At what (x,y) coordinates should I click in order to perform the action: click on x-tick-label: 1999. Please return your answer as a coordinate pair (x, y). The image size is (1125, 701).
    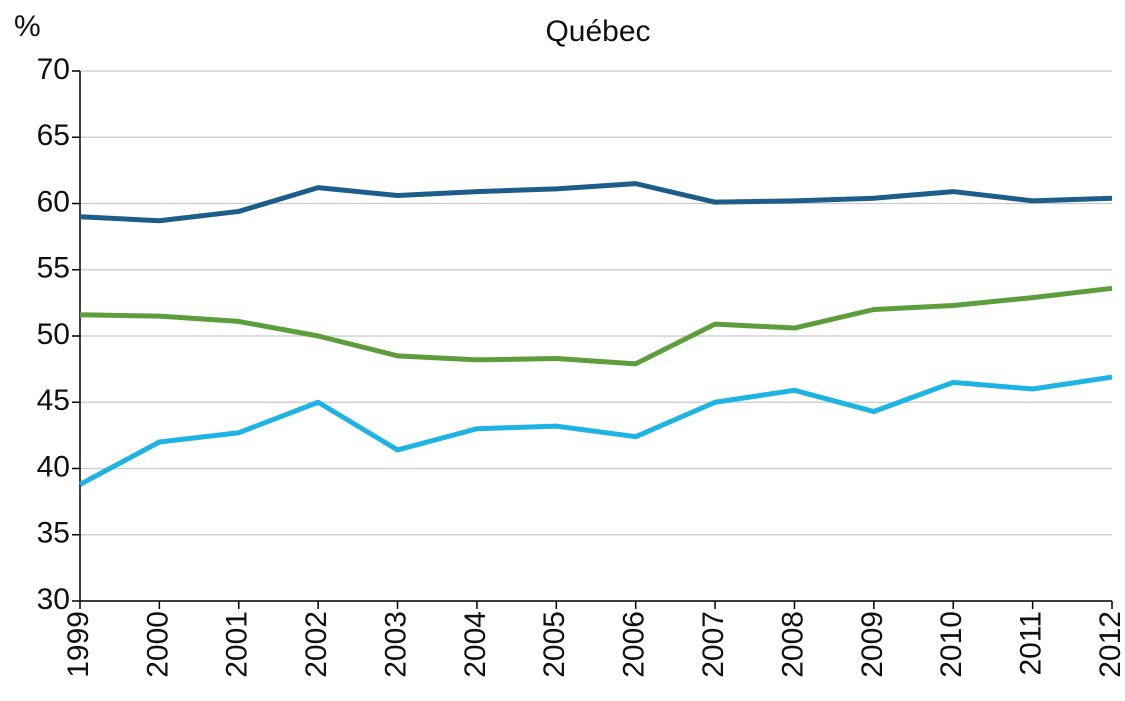
    Looking at the image, I should click on (78, 644).